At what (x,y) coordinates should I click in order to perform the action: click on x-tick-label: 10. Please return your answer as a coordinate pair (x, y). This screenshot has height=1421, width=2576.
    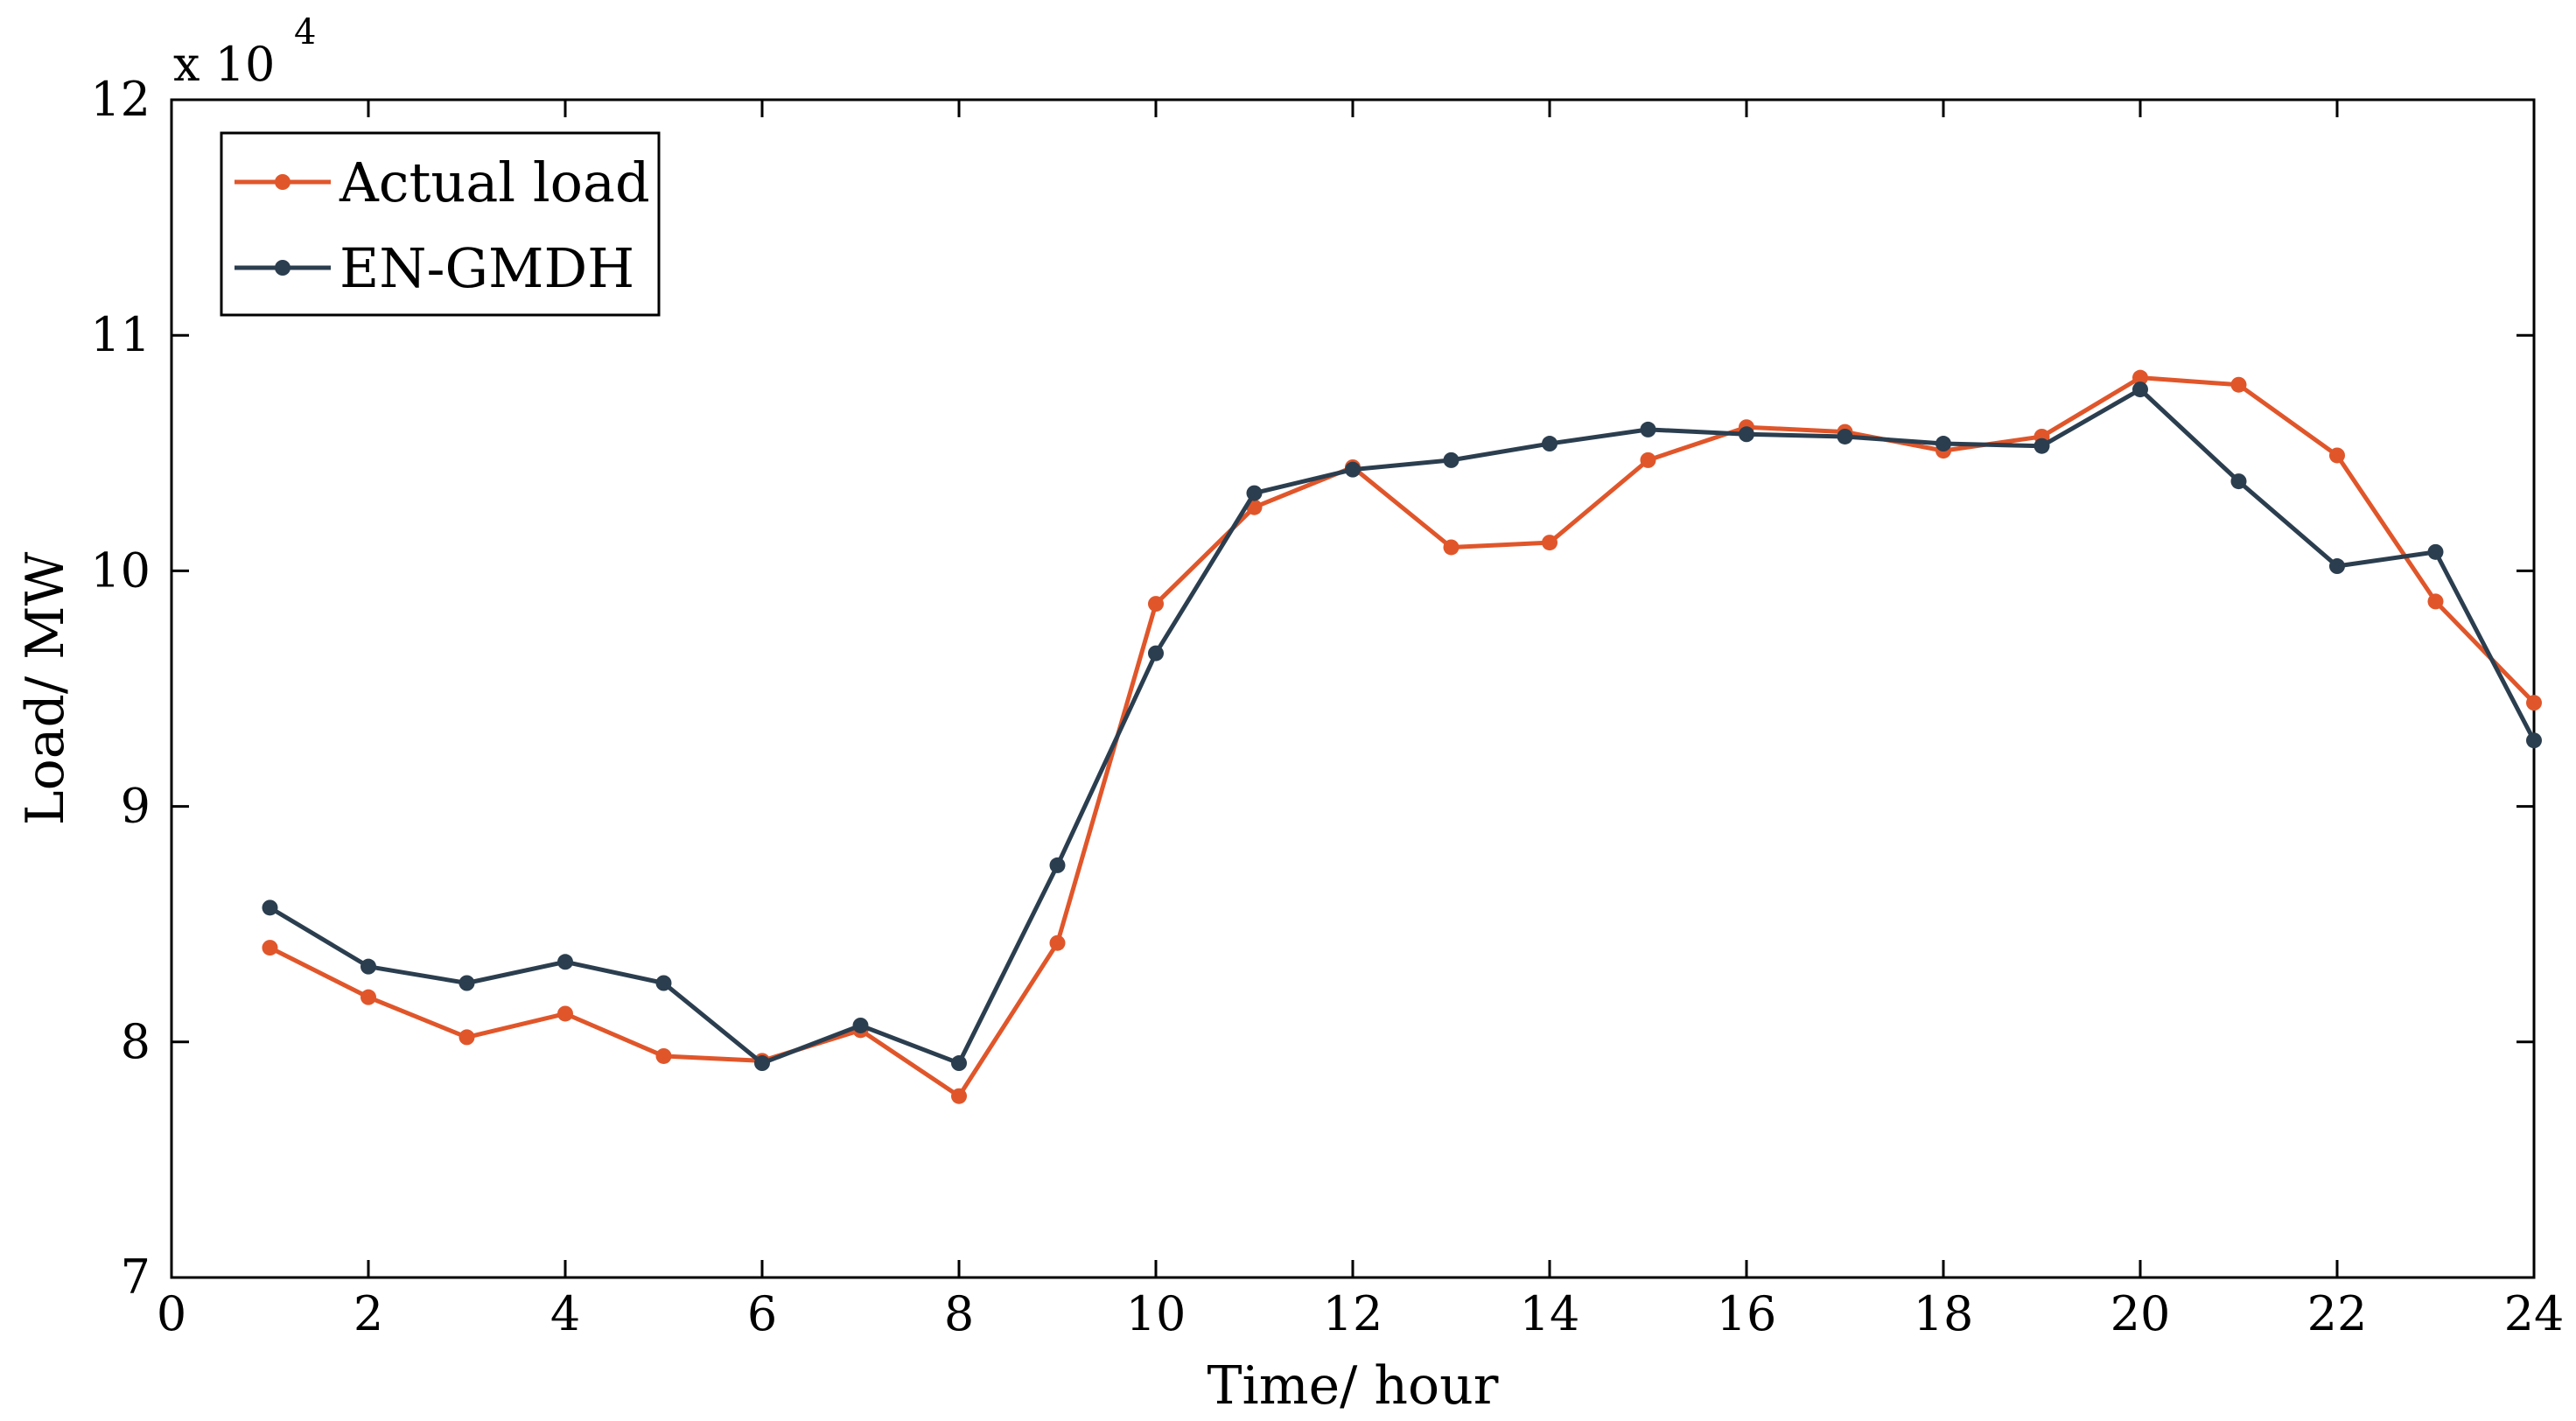
    Looking at the image, I should click on (1156, 1313).